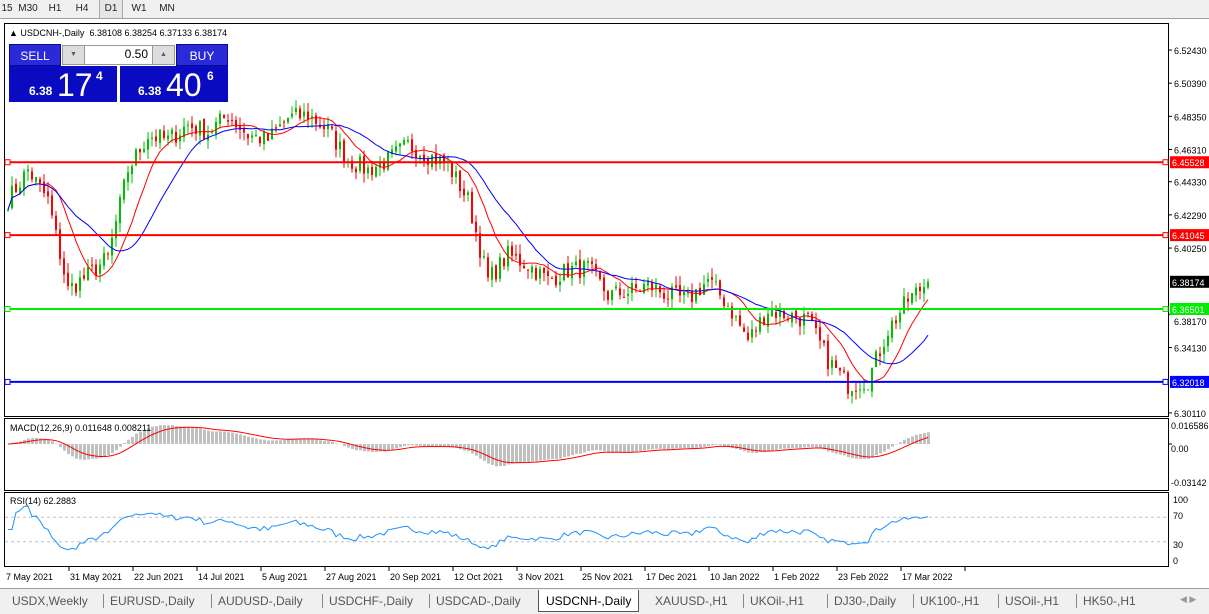 The width and height of the screenshot is (1209, 614). Describe the element at coordinates (607, 577) in the screenshot. I see `date-label: 25 Nov 2021` at that location.